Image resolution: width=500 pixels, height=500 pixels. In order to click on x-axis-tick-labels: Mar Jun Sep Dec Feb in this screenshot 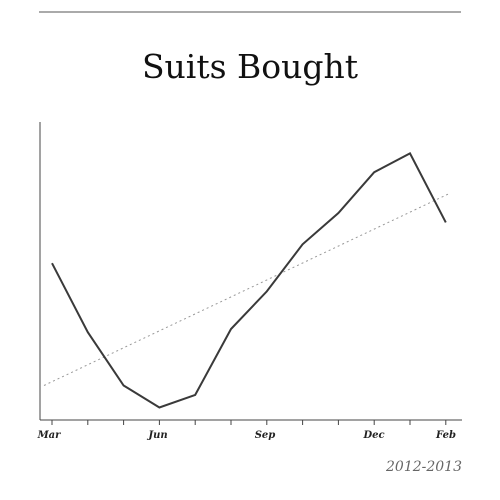, I will do `click(246, 435)`.